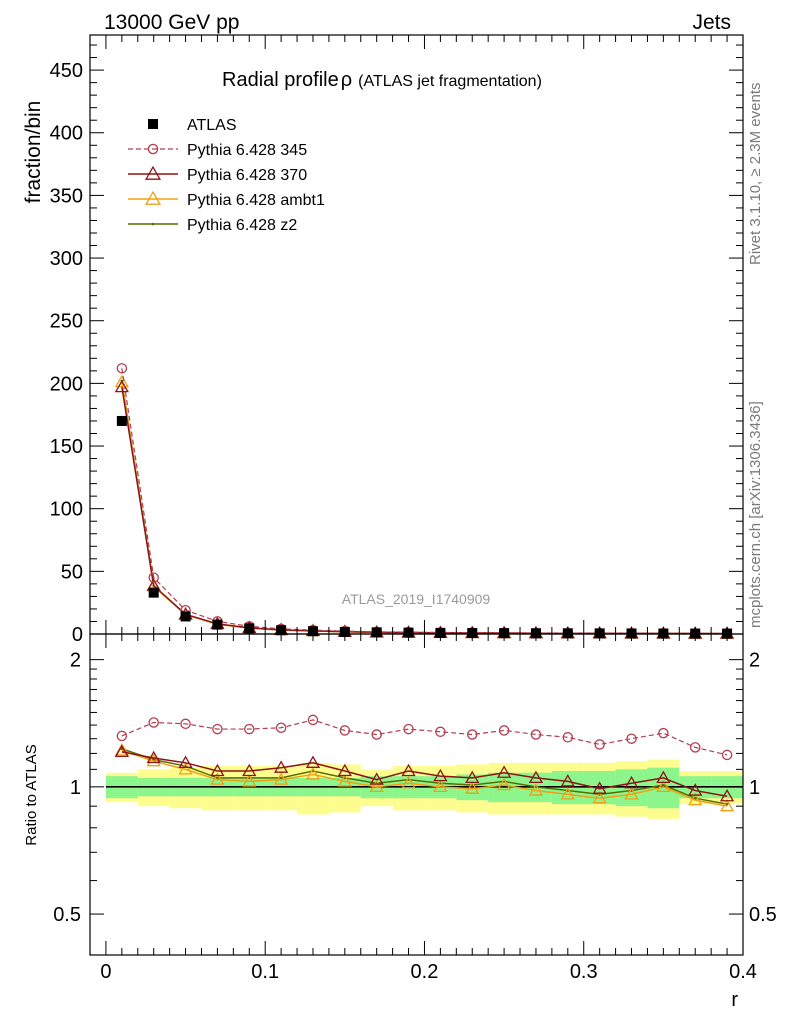  Describe the element at coordinates (755, 514) in the screenshot. I see `mcplots-label: mcplots.cern.ch [arXiv:1306.3436]` at that location.